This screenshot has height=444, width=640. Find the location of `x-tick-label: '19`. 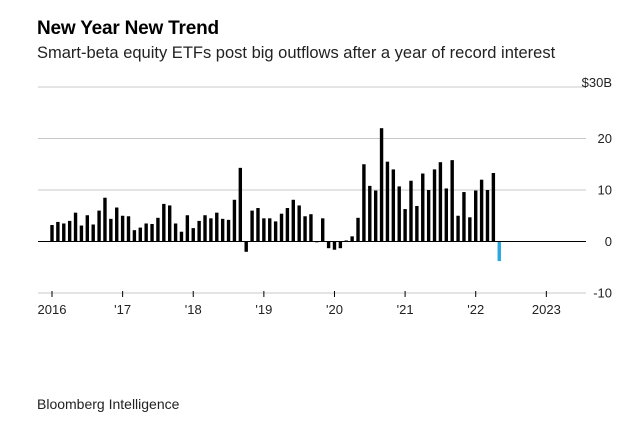

x-tick-label: '19 is located at coordinates (263, 309).